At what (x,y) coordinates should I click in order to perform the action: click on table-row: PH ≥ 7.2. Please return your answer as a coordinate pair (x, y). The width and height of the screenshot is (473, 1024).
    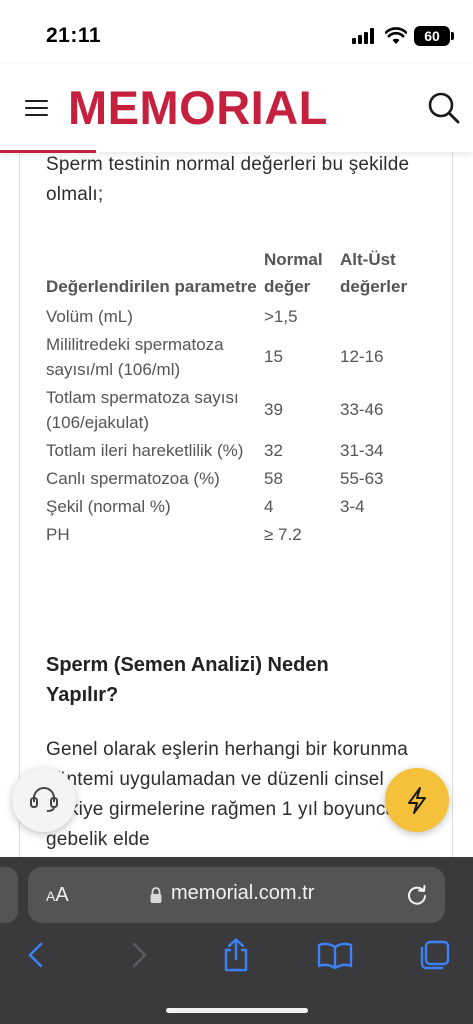
    Looking at the image, I should click on (236, 534).